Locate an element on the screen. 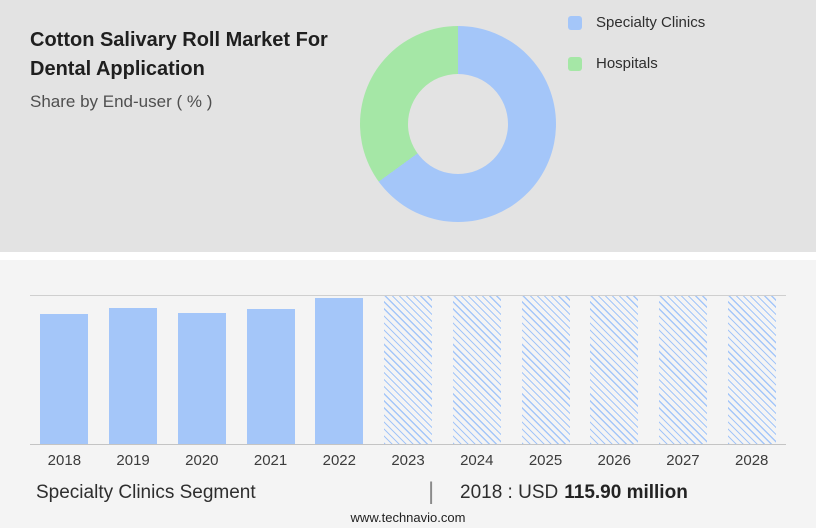 This screenshot has width=816, height=528. x-label-2027: 2027 is located at coordinates (683, 460).